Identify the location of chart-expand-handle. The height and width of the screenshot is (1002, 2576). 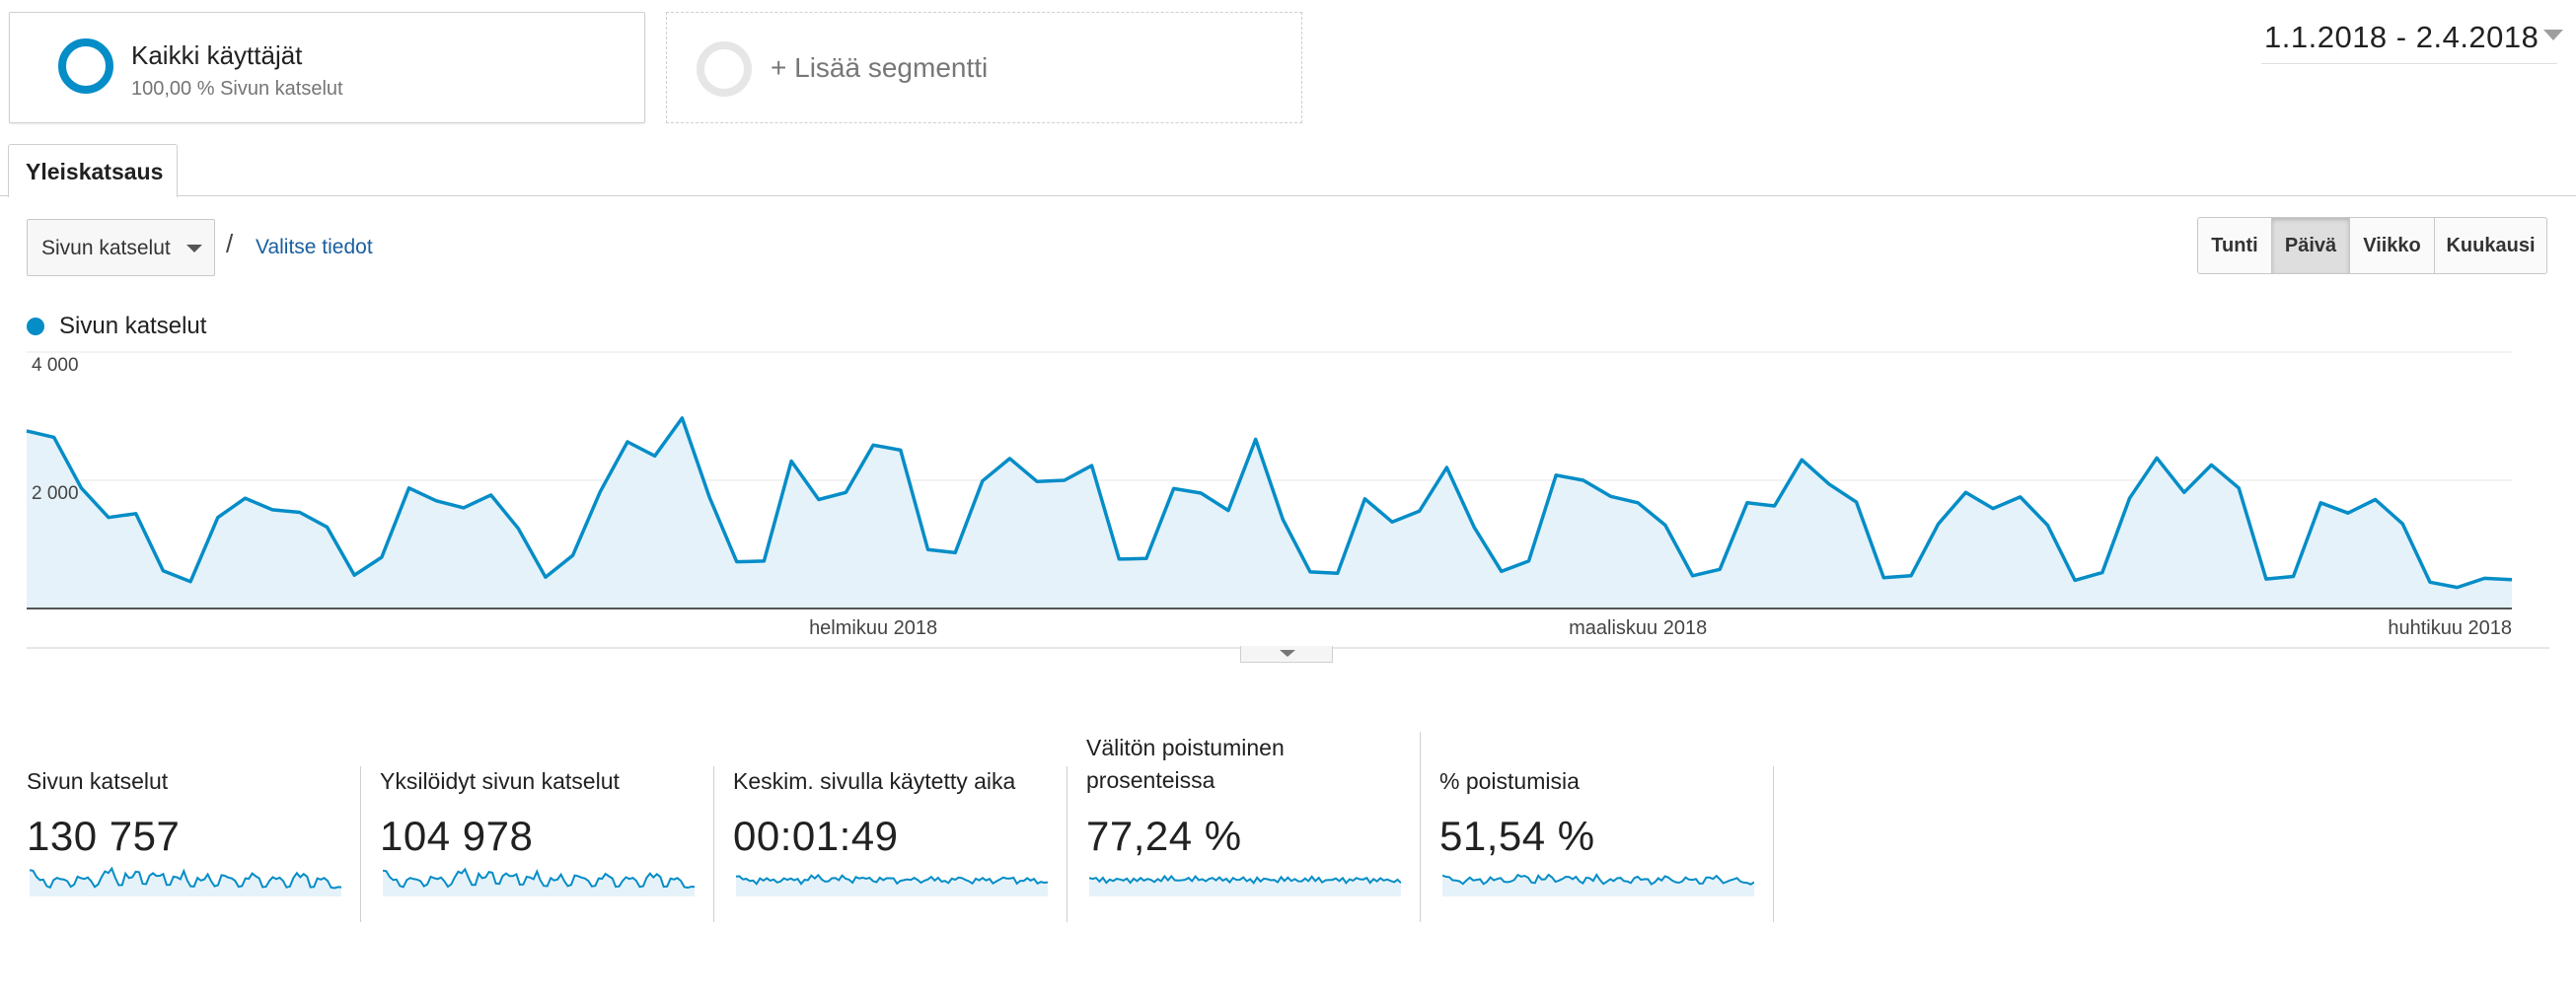
(1286, 654).